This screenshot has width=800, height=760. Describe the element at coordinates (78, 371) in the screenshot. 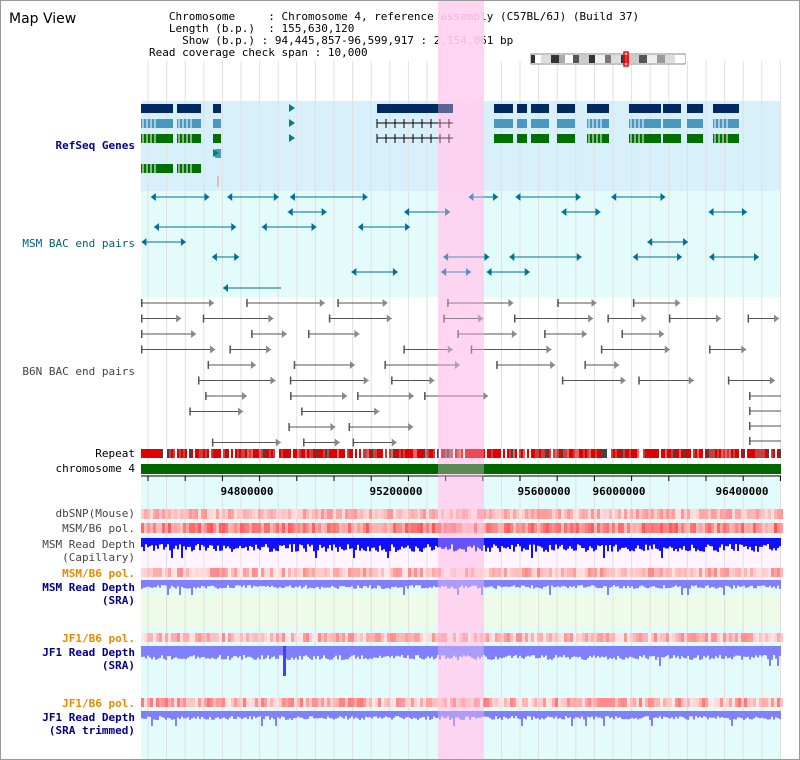

I see `track-label-b6n-bac: B6N BAC end pairs` at that location.